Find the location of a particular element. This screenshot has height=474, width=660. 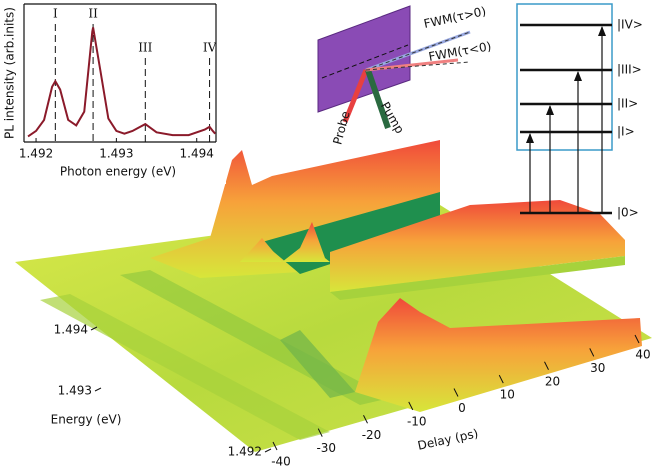

x-tick-label: 1.492 is located at coordinates (36, 154).